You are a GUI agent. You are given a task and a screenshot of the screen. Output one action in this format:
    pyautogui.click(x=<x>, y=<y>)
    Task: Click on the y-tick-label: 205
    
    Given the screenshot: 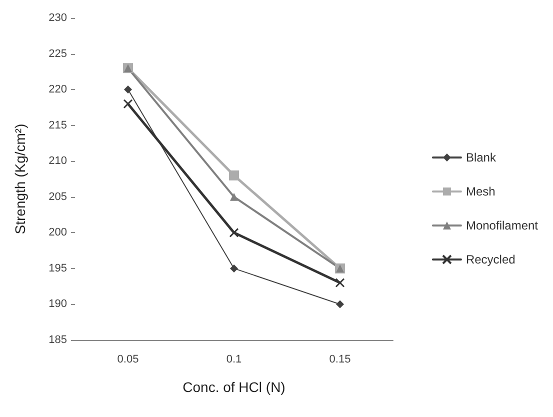 What is the action you would take?
    pyautogui.click(x=57, y=196)
    